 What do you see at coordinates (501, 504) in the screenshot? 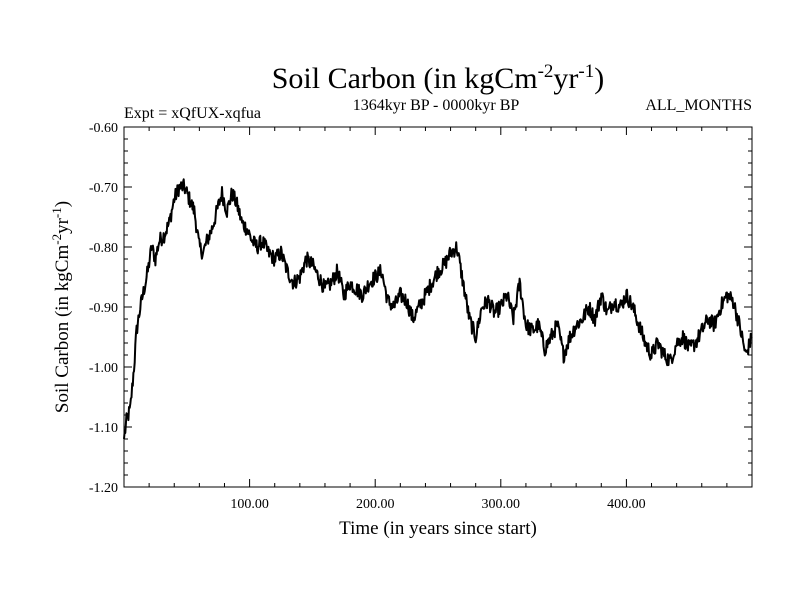
I see `x-tick-label: 300.00` at bounding box center [501, 504].